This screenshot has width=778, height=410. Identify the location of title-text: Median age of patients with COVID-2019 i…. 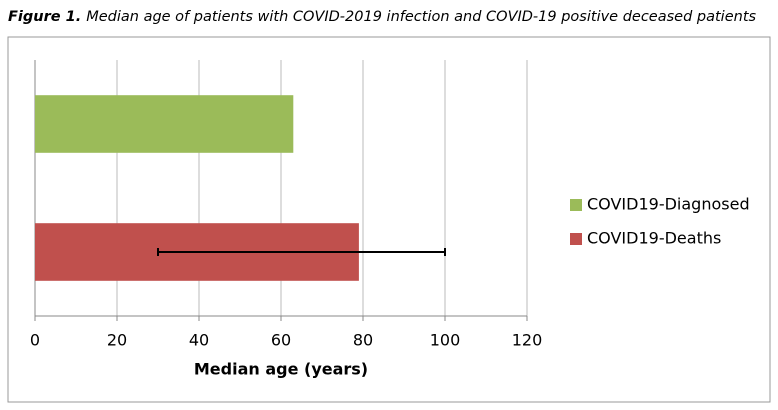
(421, 17).